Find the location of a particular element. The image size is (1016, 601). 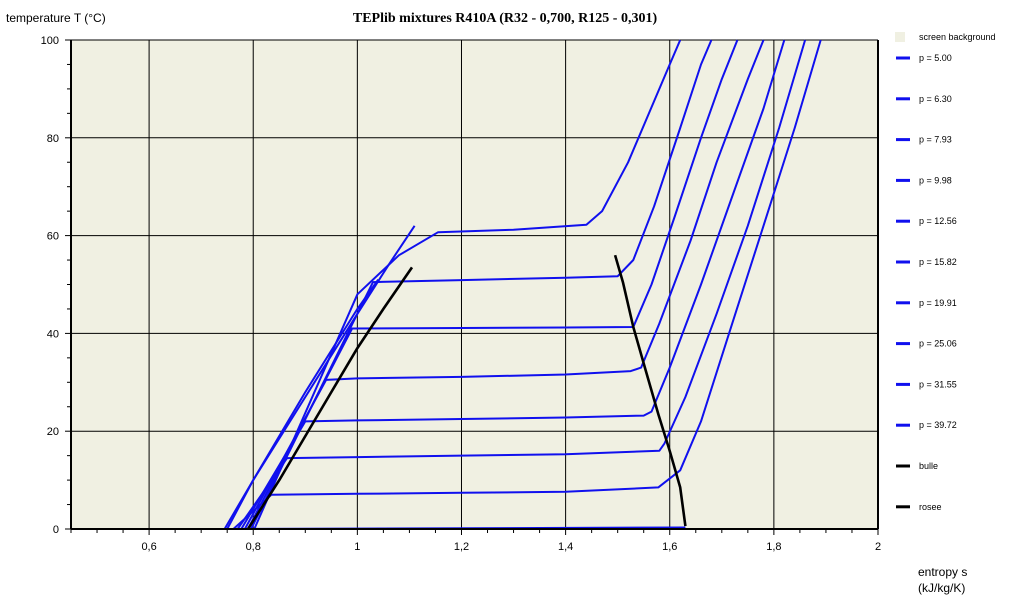

y-tick-label: 100 is located at coordinates (50, 41).